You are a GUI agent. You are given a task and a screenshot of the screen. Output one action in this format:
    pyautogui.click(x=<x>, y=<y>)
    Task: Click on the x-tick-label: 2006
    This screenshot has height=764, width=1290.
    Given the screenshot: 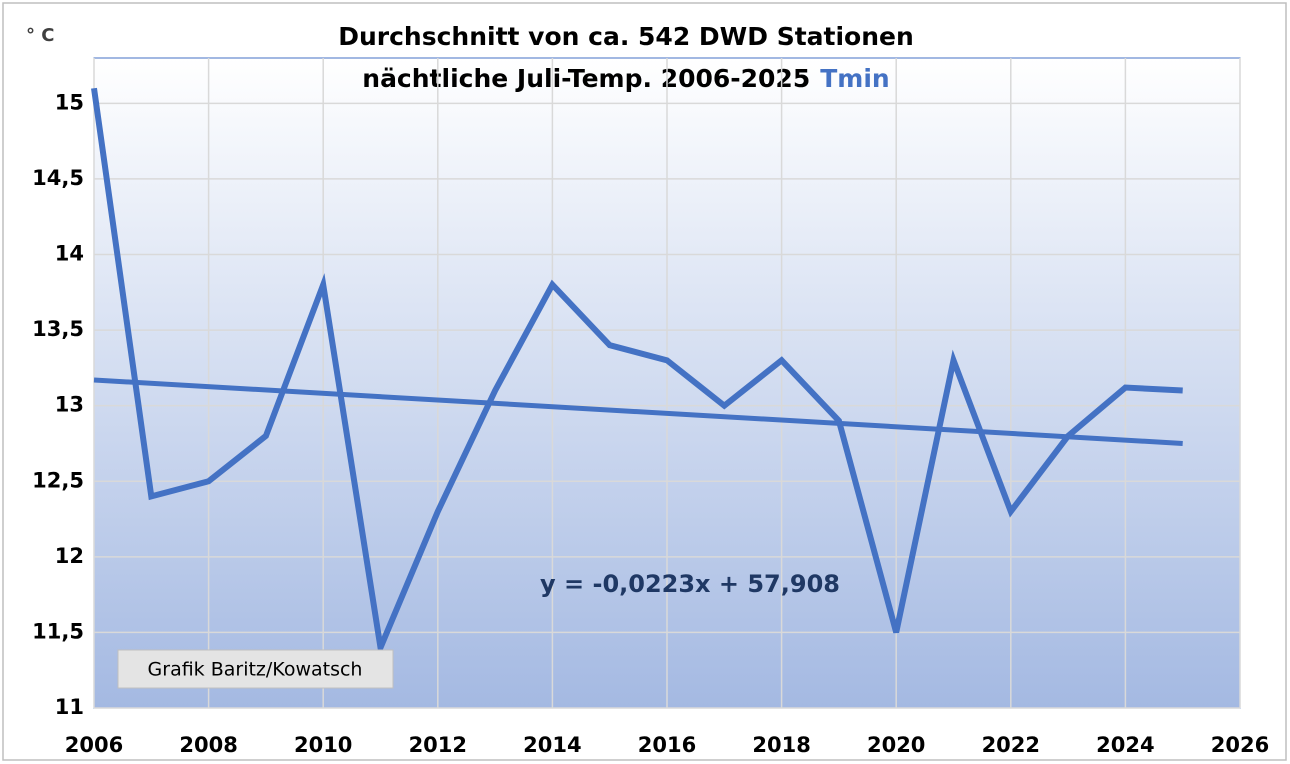 What is the action you would take?
    pyautogui.click(x=94, y=745)
    